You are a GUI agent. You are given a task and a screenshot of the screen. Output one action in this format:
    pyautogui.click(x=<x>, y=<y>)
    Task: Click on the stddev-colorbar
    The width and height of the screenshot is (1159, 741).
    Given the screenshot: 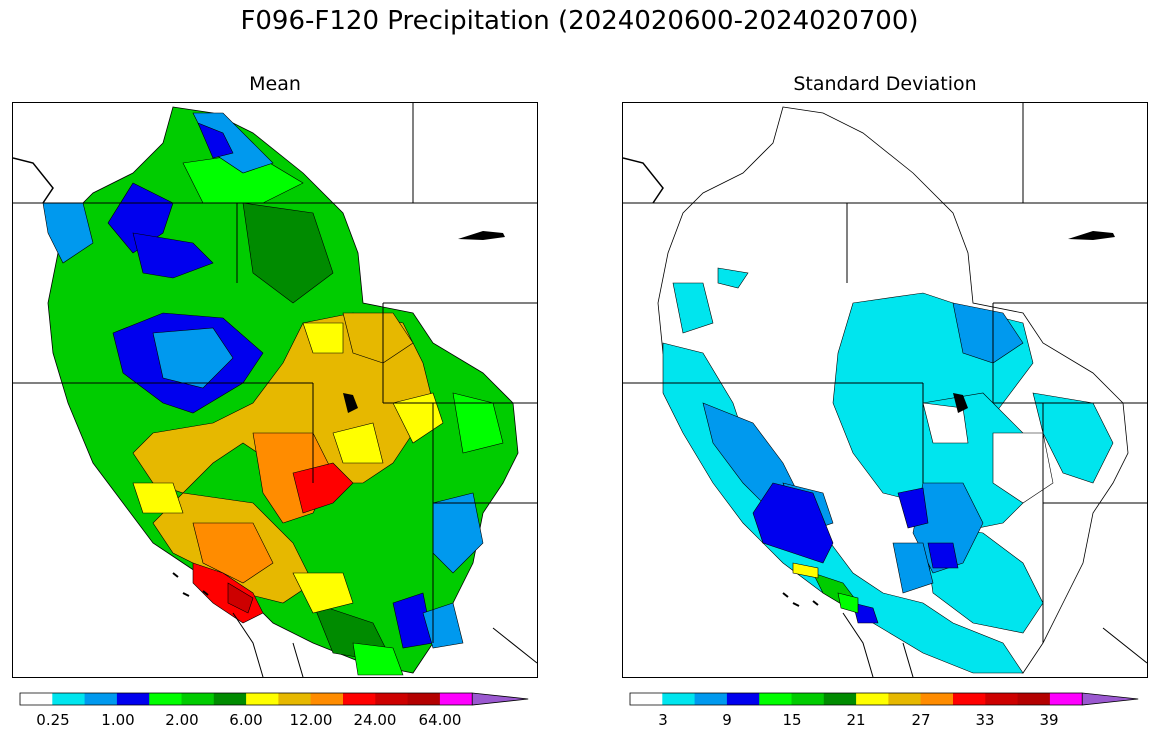 What is the action you would take?
    pyautogui.click(x=884, y=698)
    